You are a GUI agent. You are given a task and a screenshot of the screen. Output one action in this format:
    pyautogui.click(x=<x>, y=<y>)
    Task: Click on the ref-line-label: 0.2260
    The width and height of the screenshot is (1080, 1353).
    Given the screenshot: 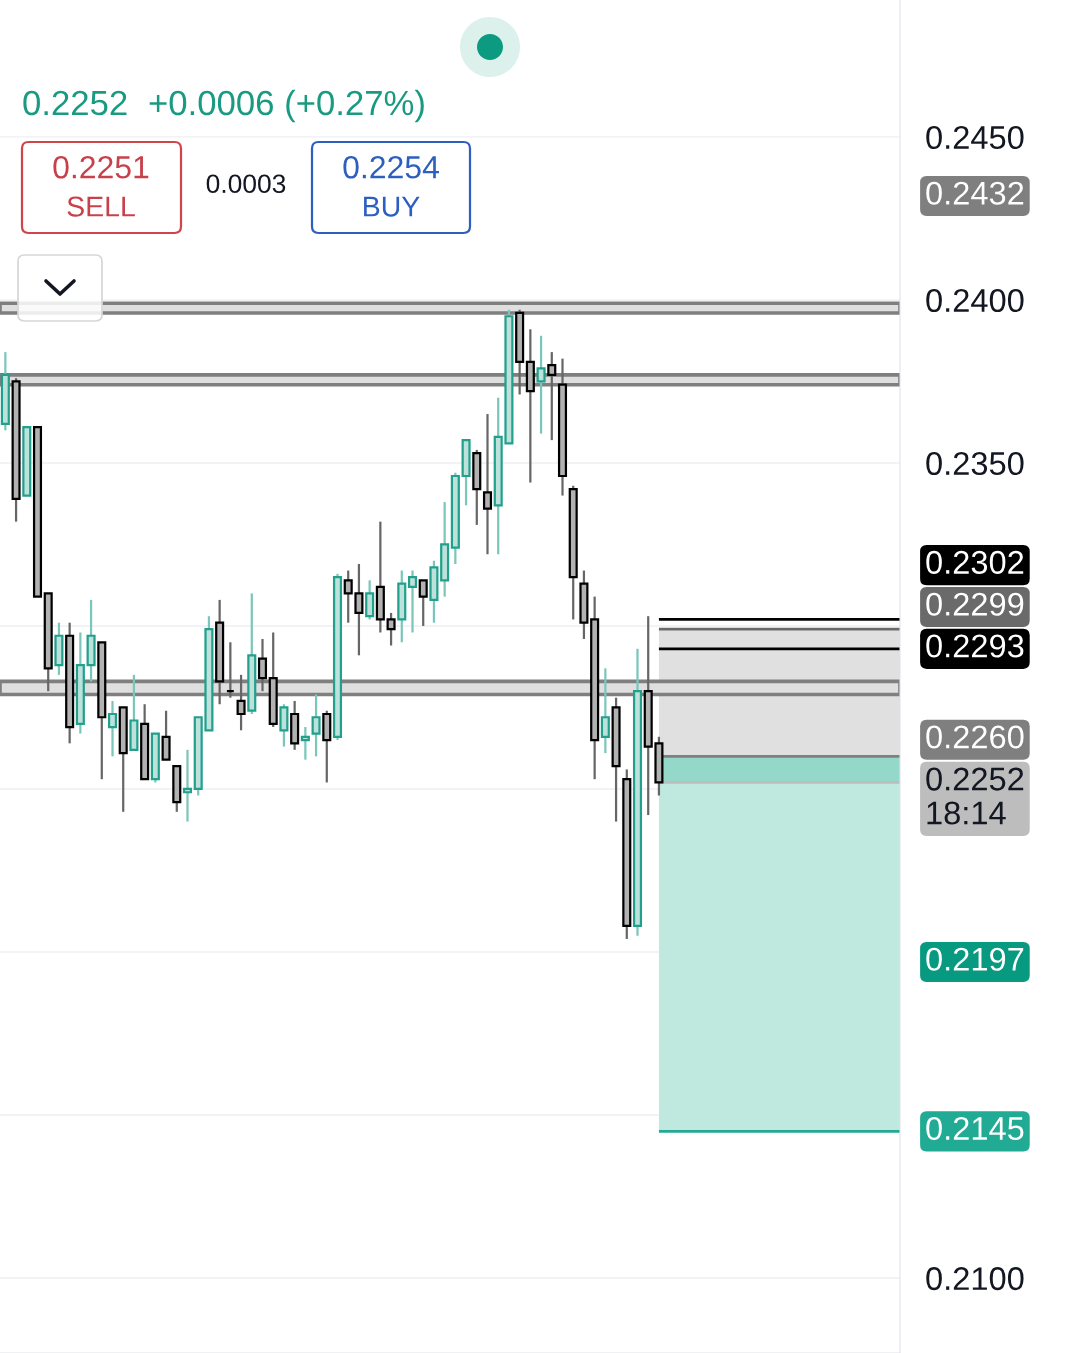 What is the action you would take?
    pyautogui.click(x=975, y=737)
    